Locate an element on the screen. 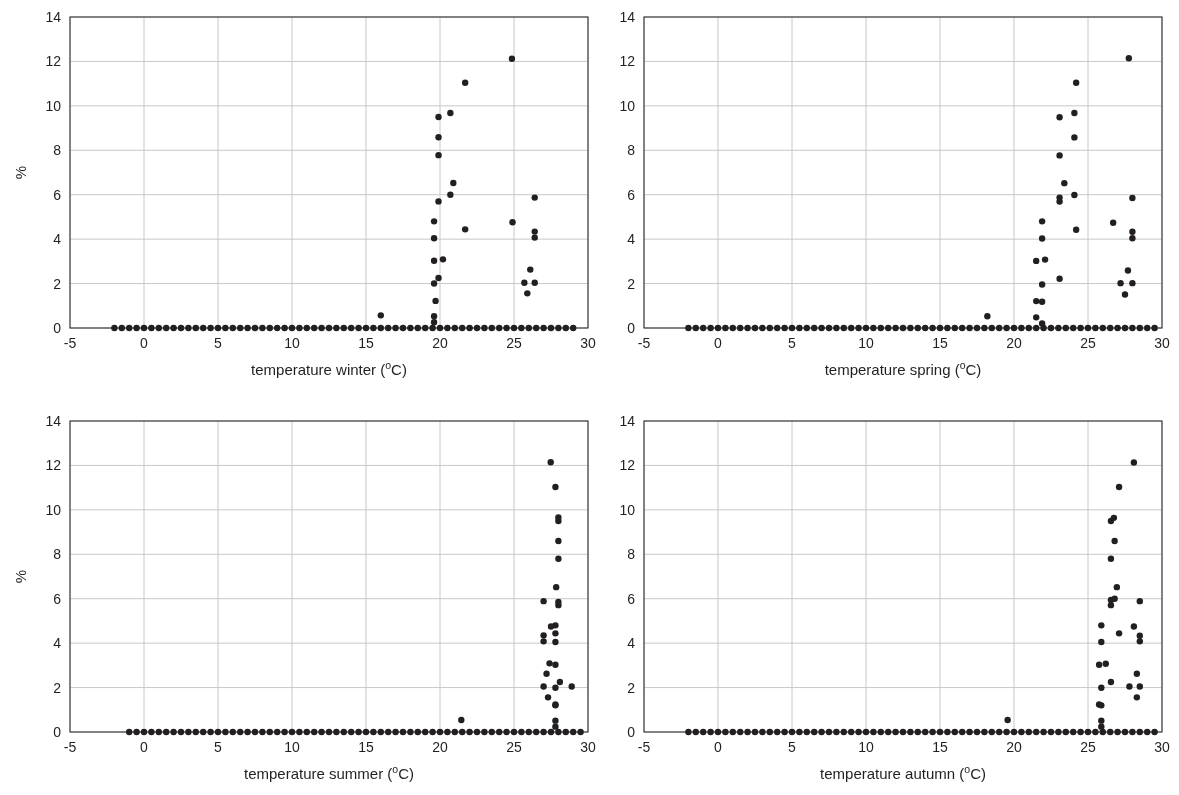 The width and height of the screenshot is (1179, 795). x-axis-title: temperature autumn ($^{o}$C) is located at coordinates (903, 772).